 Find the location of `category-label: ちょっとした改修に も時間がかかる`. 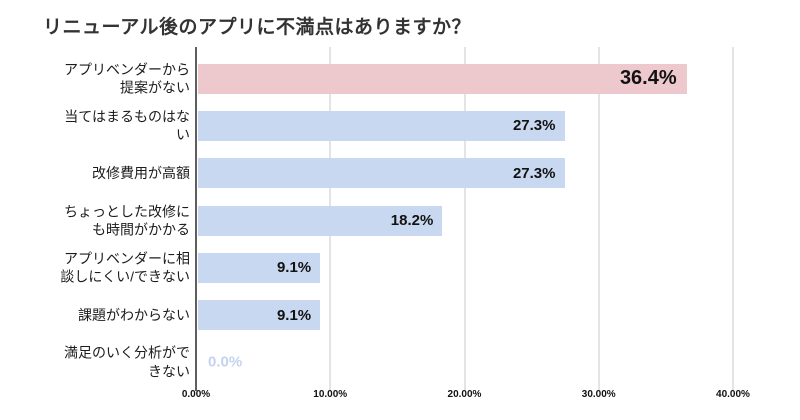

category-label: ちょっとした改修に も時間がかかる is located at coordinates (127, 220).